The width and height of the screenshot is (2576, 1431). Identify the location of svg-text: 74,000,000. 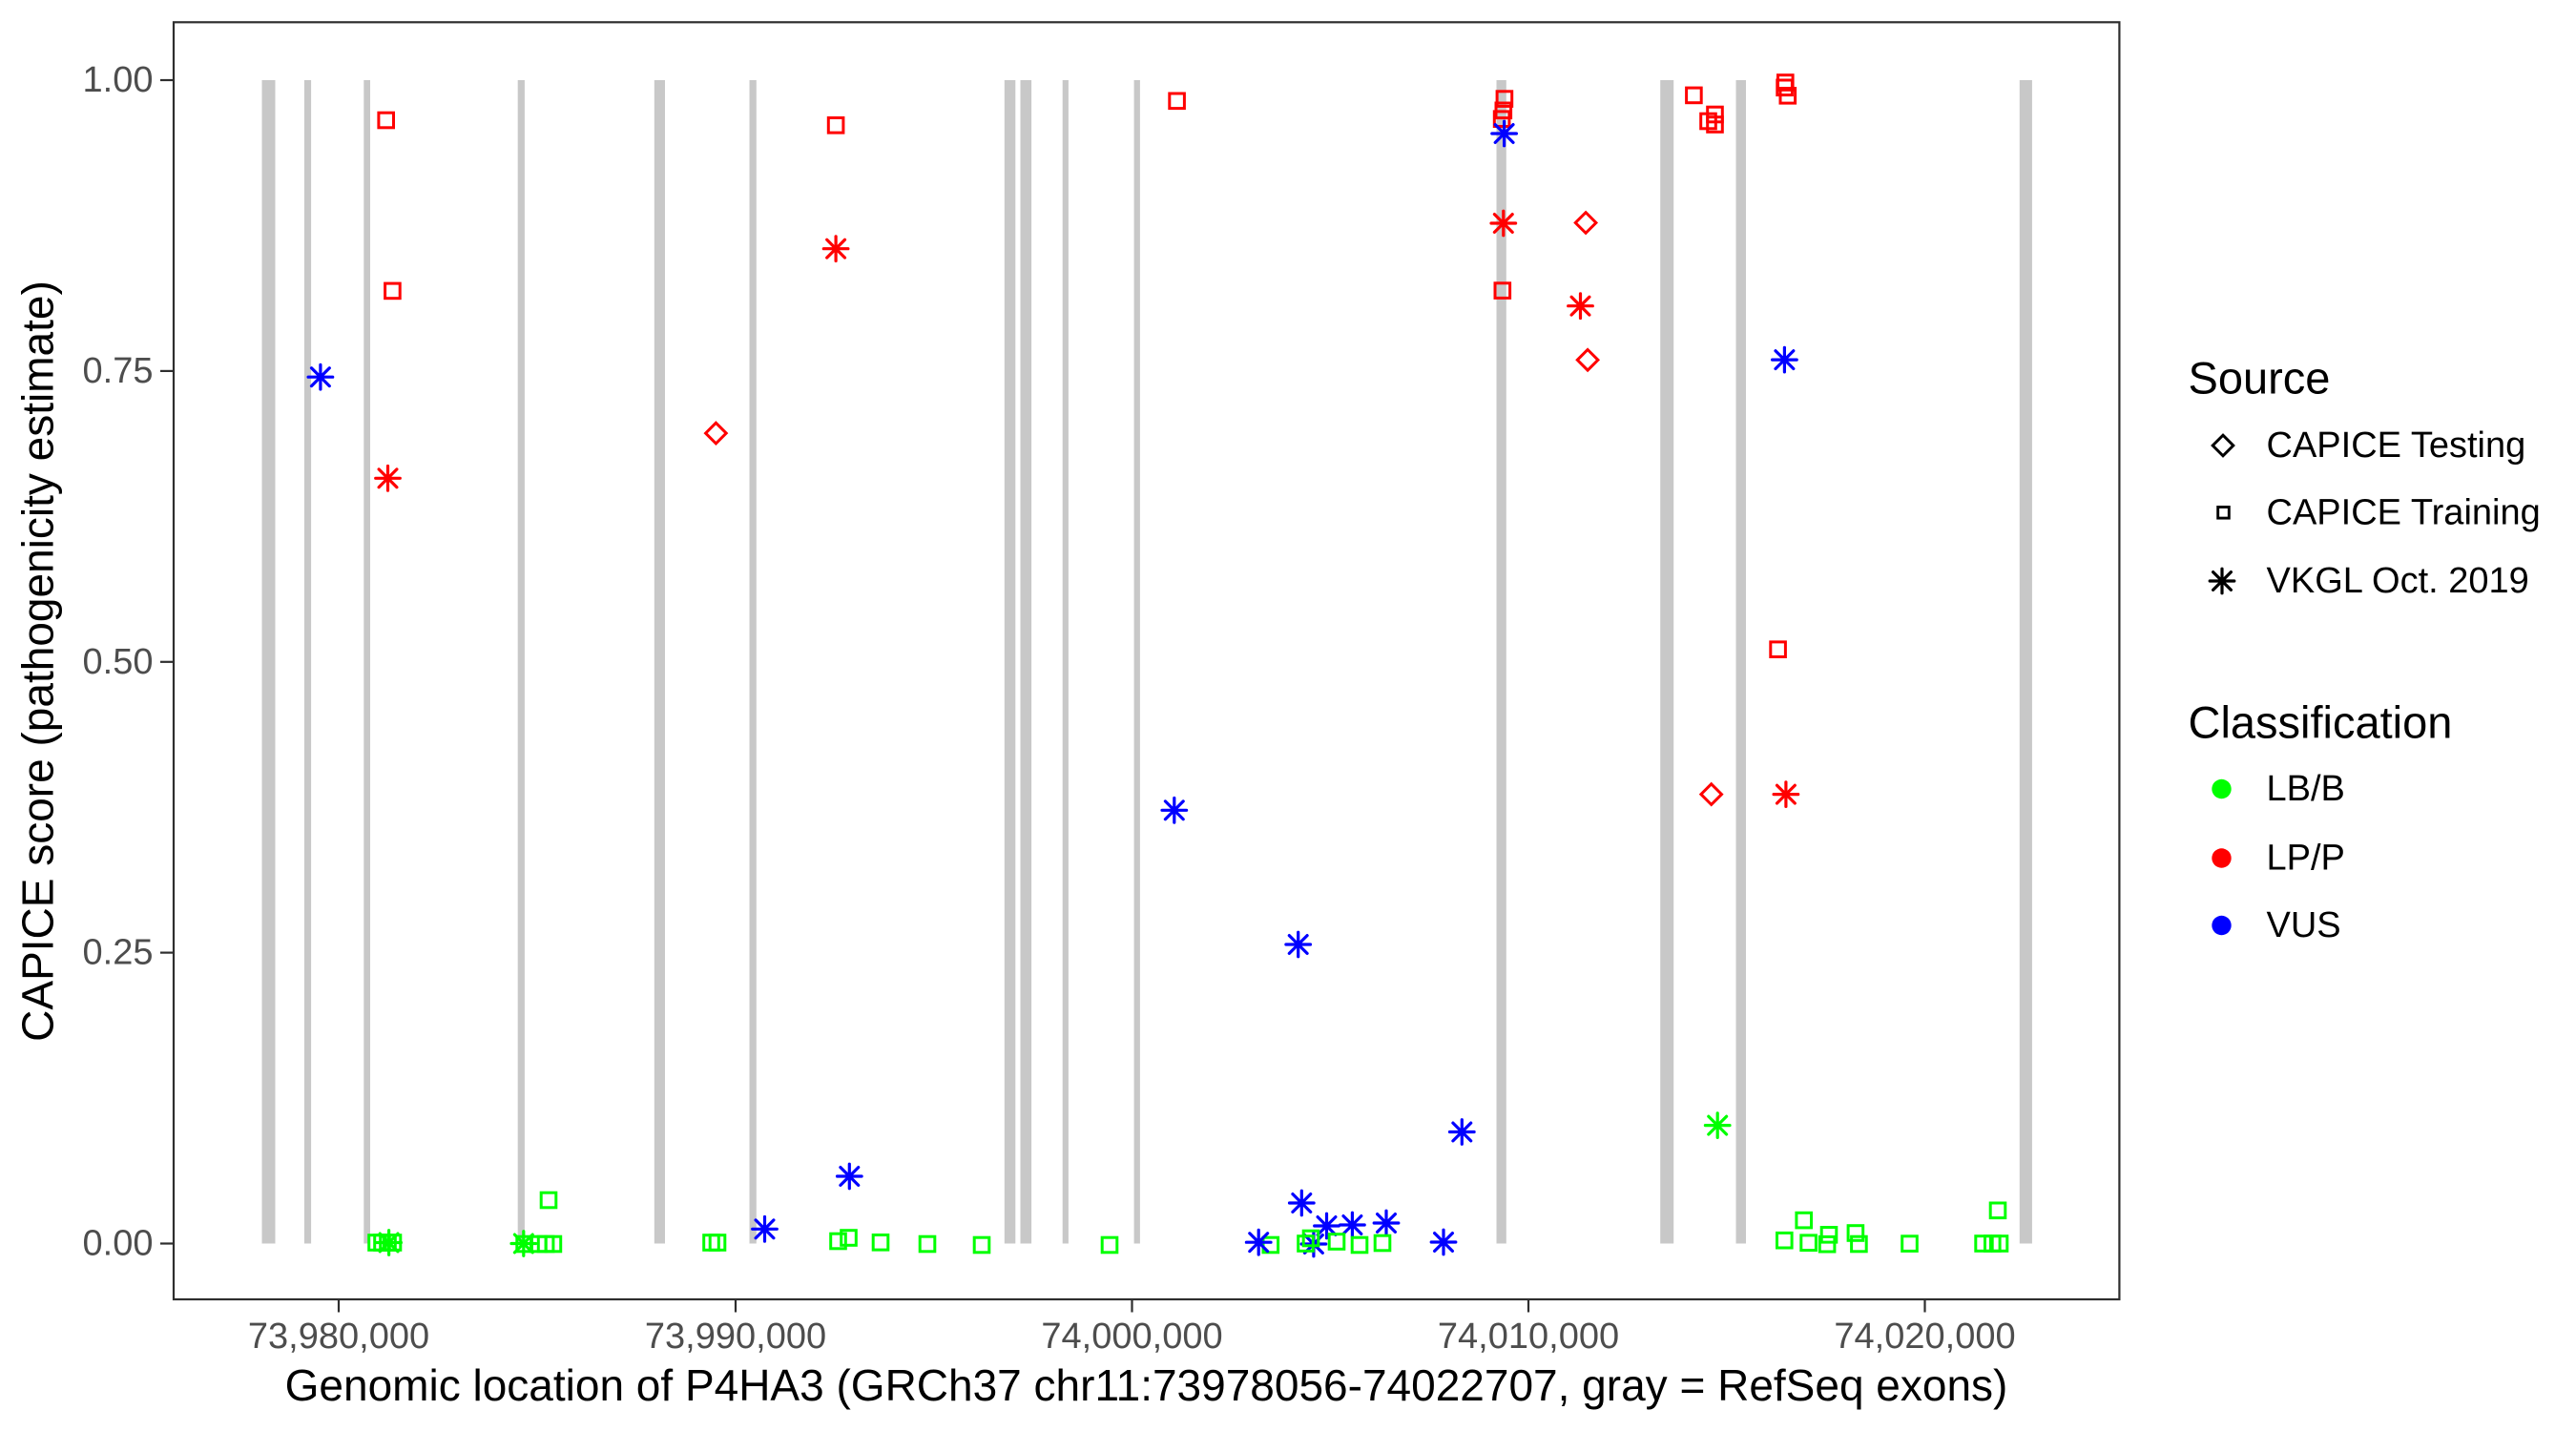
(1131, 1337).